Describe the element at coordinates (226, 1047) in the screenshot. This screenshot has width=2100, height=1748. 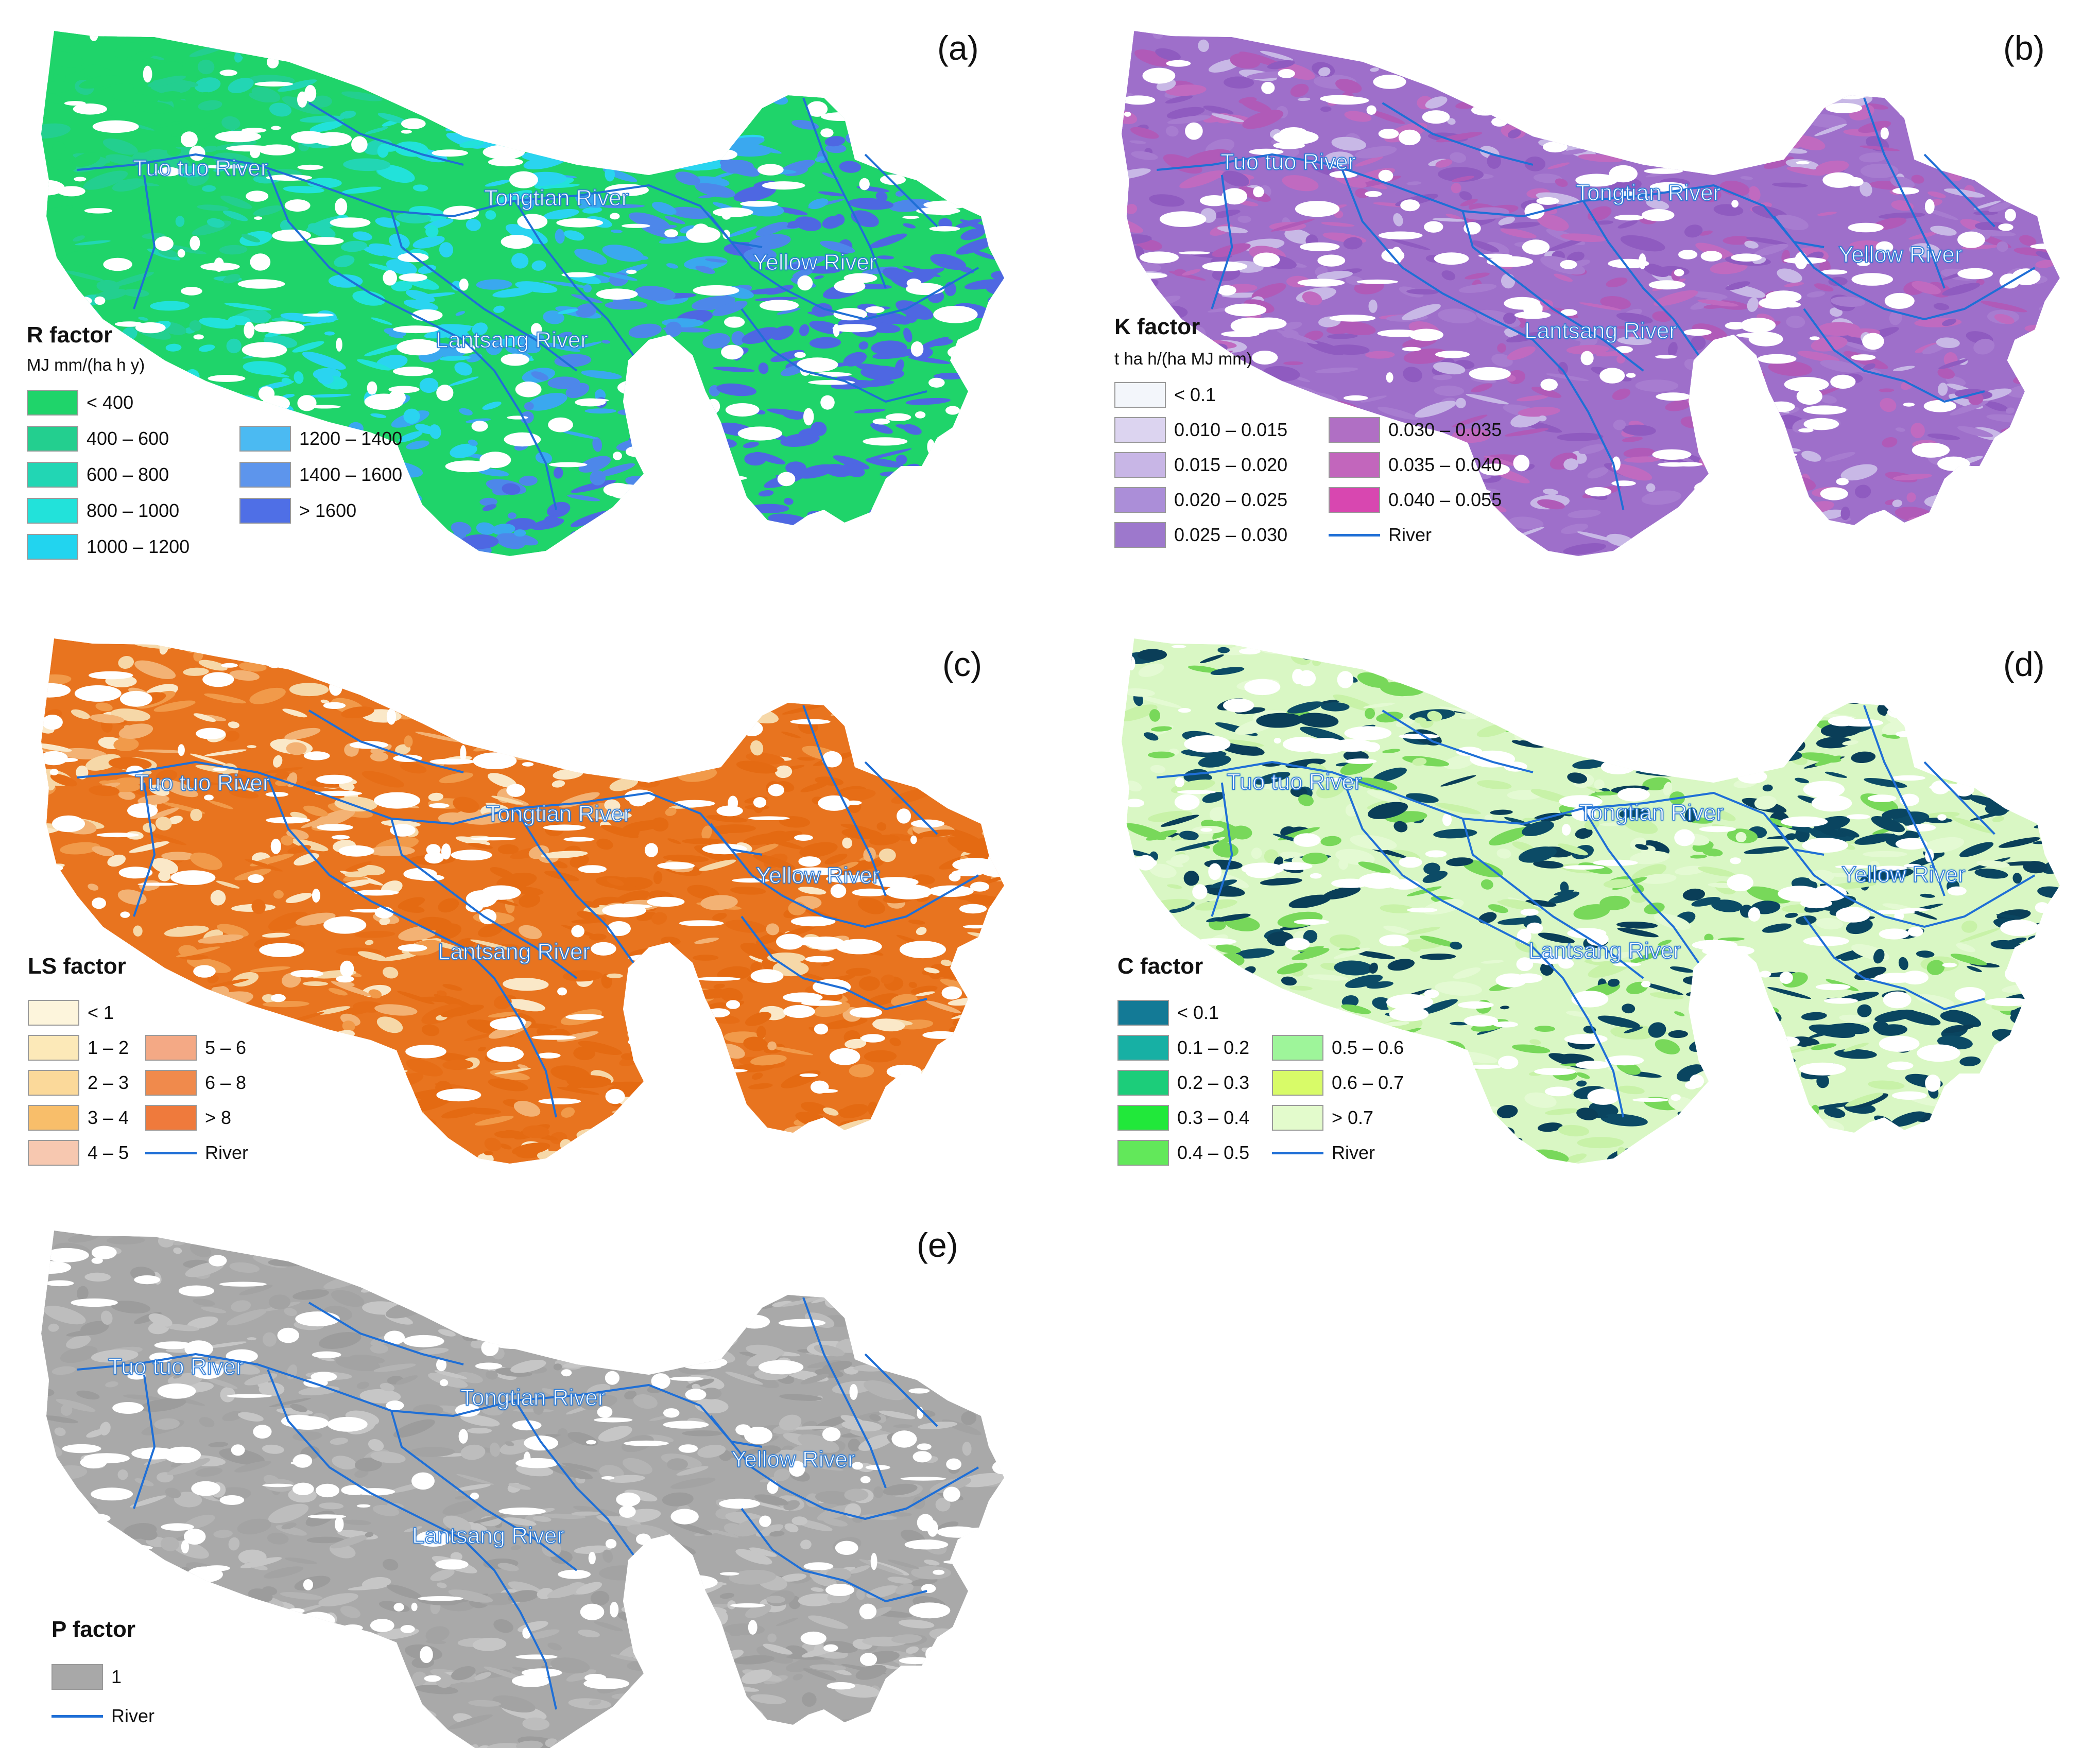
I see `legend-label: 5 – 6` at that location.